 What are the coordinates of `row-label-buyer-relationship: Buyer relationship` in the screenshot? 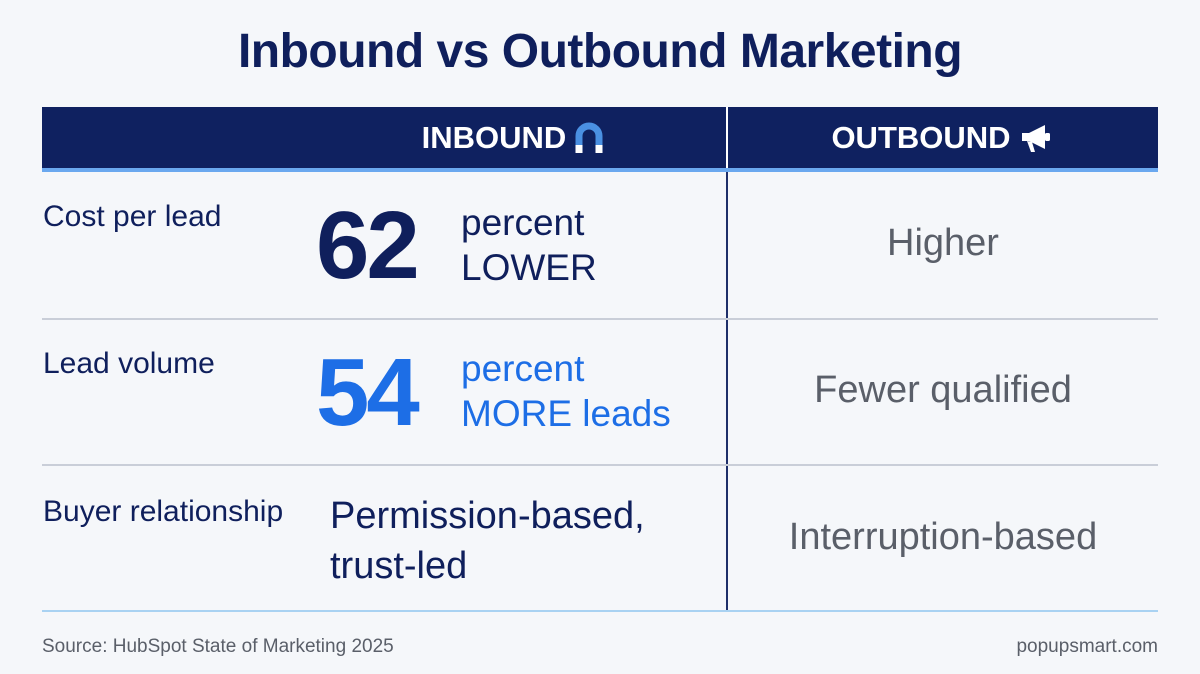 It's located at (163, 511).